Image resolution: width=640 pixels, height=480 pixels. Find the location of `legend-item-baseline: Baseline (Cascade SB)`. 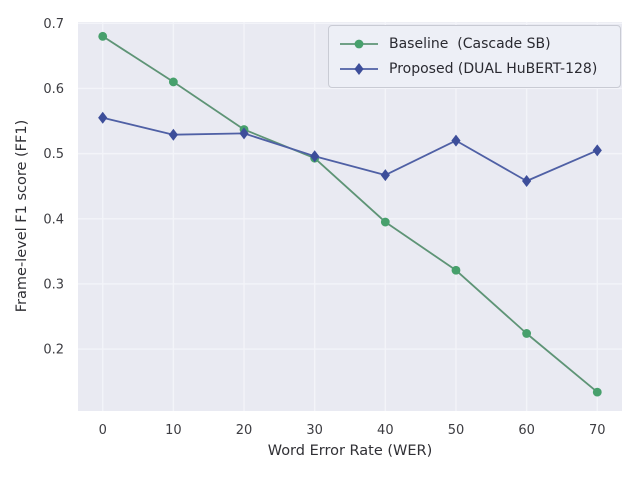

legend-item-baseline: Baseline (Cascade SB) is located at coordinates (475, 44).